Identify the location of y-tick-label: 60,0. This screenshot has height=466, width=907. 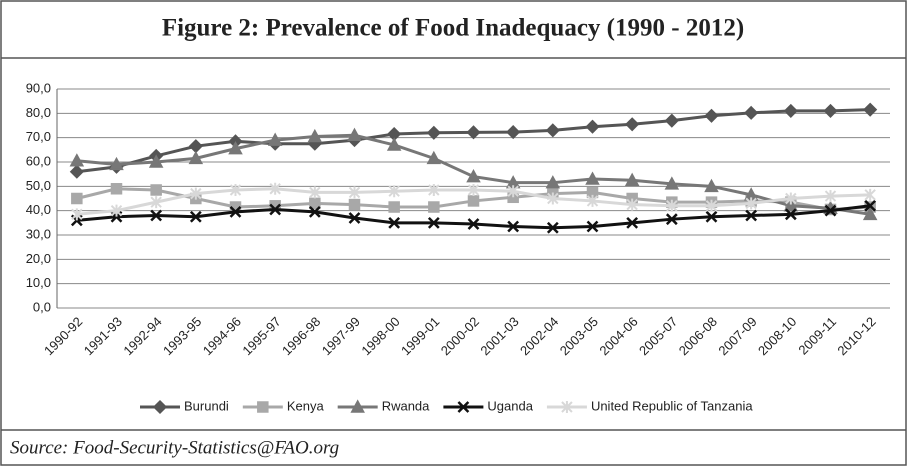
(38, 160).